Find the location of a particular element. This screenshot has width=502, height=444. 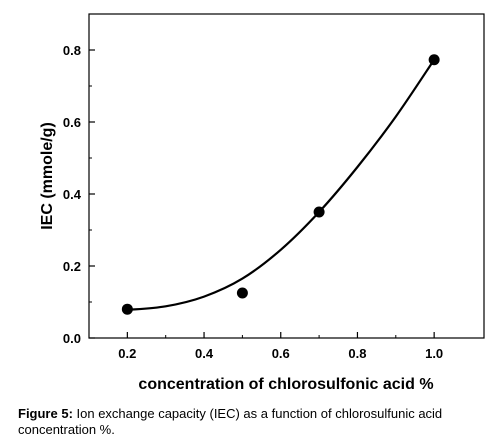

y-tick-label: 0.6 is located at coordinates (72, 122).